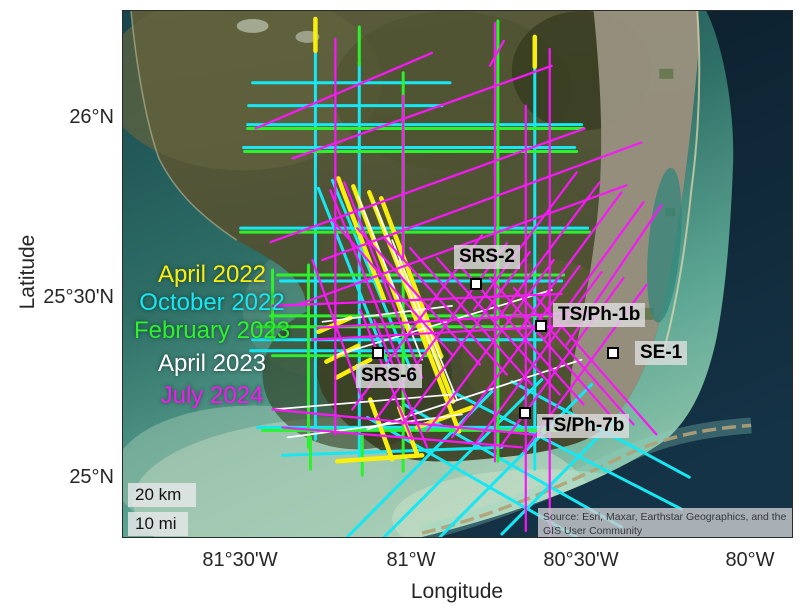 The width and height of the screenshot is (800, 616). I want to click on y-axis-label: Latitude, so click(27, 272).